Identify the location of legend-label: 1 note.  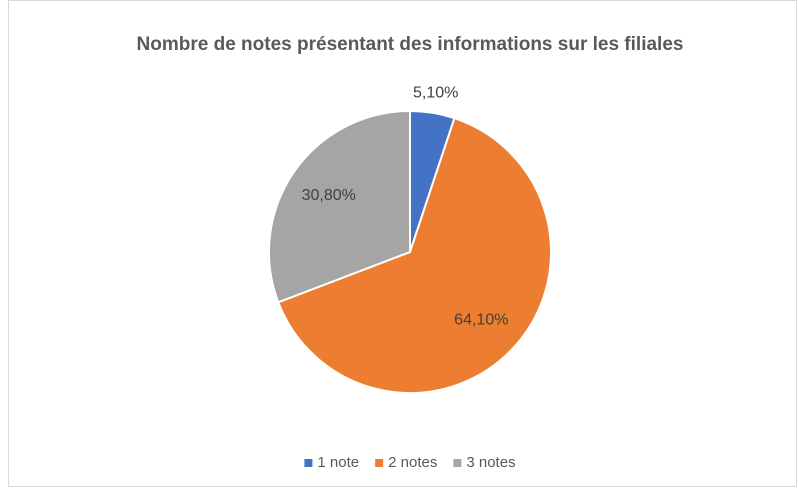
(338, 462).